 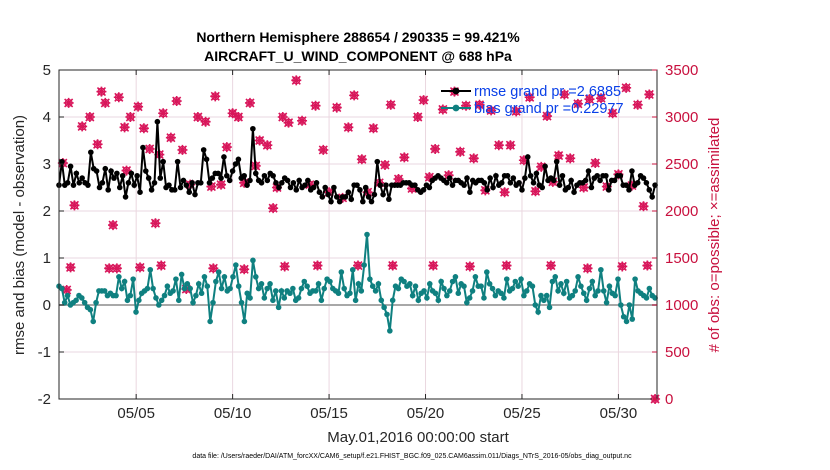 What do you see at coordinates (456, 91) in the screenshot?
I see `legend-marker` at bounding box center [456, 91].